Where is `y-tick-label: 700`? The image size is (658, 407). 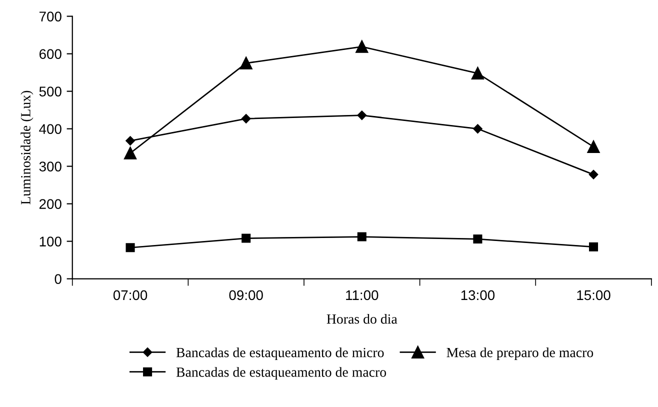 y-tick-label: 700 is located at coordinates (51, 17).